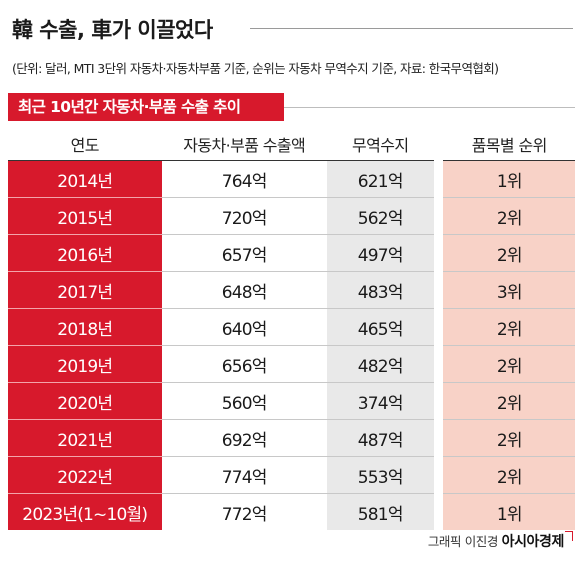 Image resolution: width=583 pixels, height=561 pixels. Describe the element at coordinates (85, 364) in the screenshot. I see `cell-year: 2019년` at that location.